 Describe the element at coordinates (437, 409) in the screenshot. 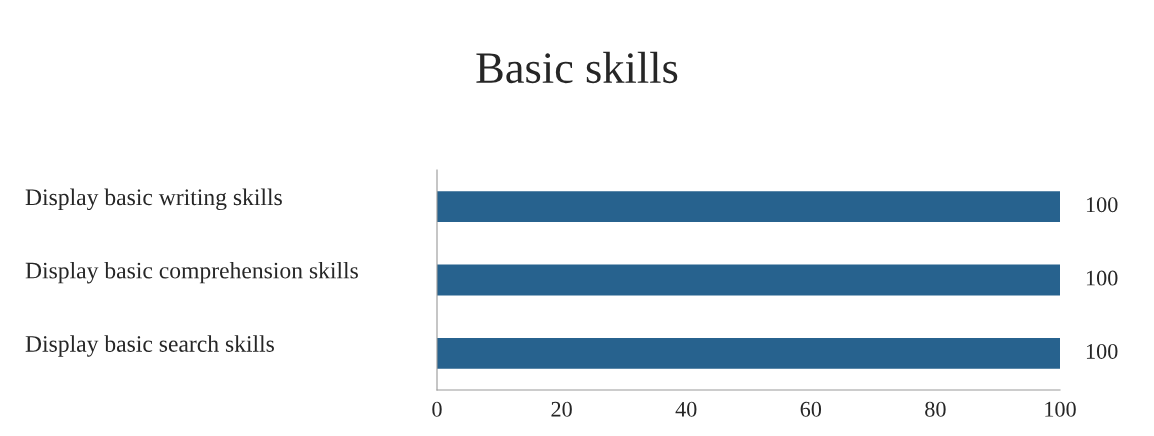

I see `x-tick-label: 0` at that location.